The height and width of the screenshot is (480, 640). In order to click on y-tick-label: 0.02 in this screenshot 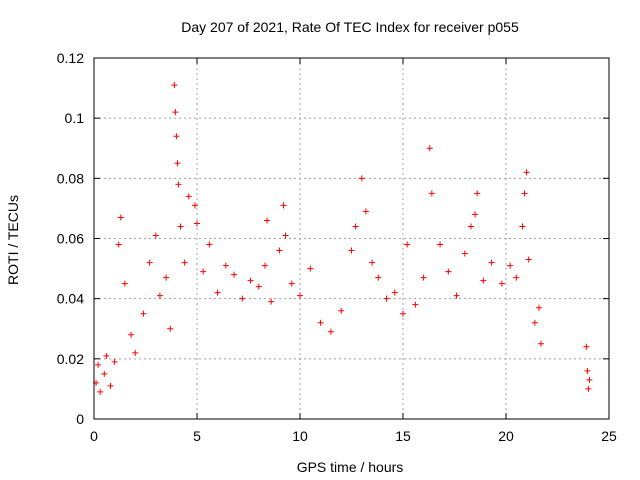, I will do `click(70, 359)`.